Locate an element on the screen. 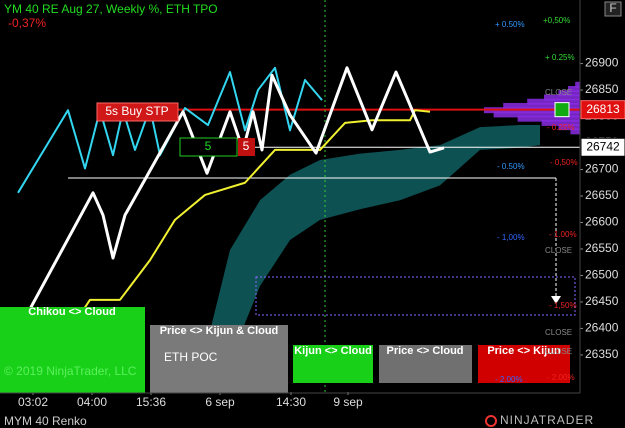  y-tick-label: 26650 is located at coordinates (602, 195).